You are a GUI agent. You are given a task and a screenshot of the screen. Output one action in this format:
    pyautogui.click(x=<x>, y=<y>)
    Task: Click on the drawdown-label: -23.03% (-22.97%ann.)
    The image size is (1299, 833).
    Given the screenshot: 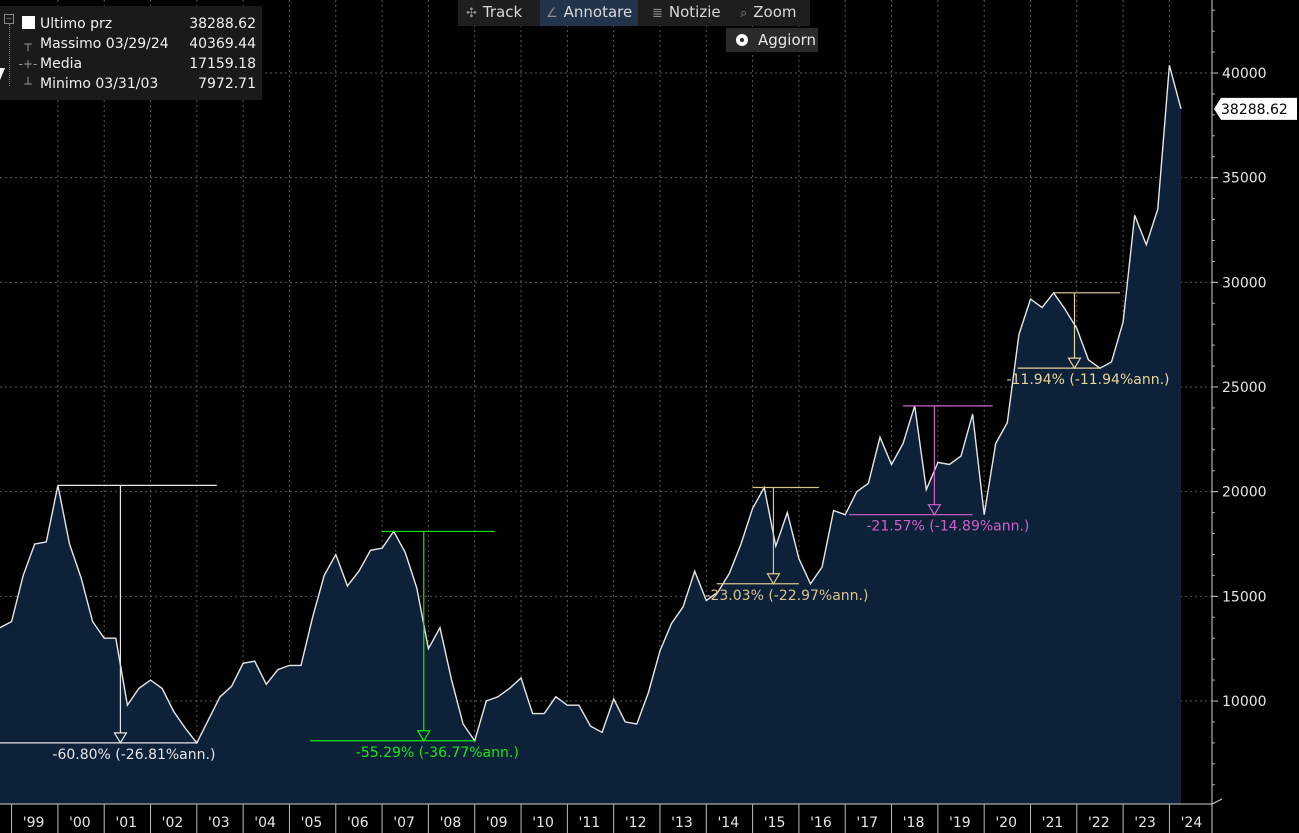 What is the action you would take?
    pyautogui.click(x=786, y=596)
    